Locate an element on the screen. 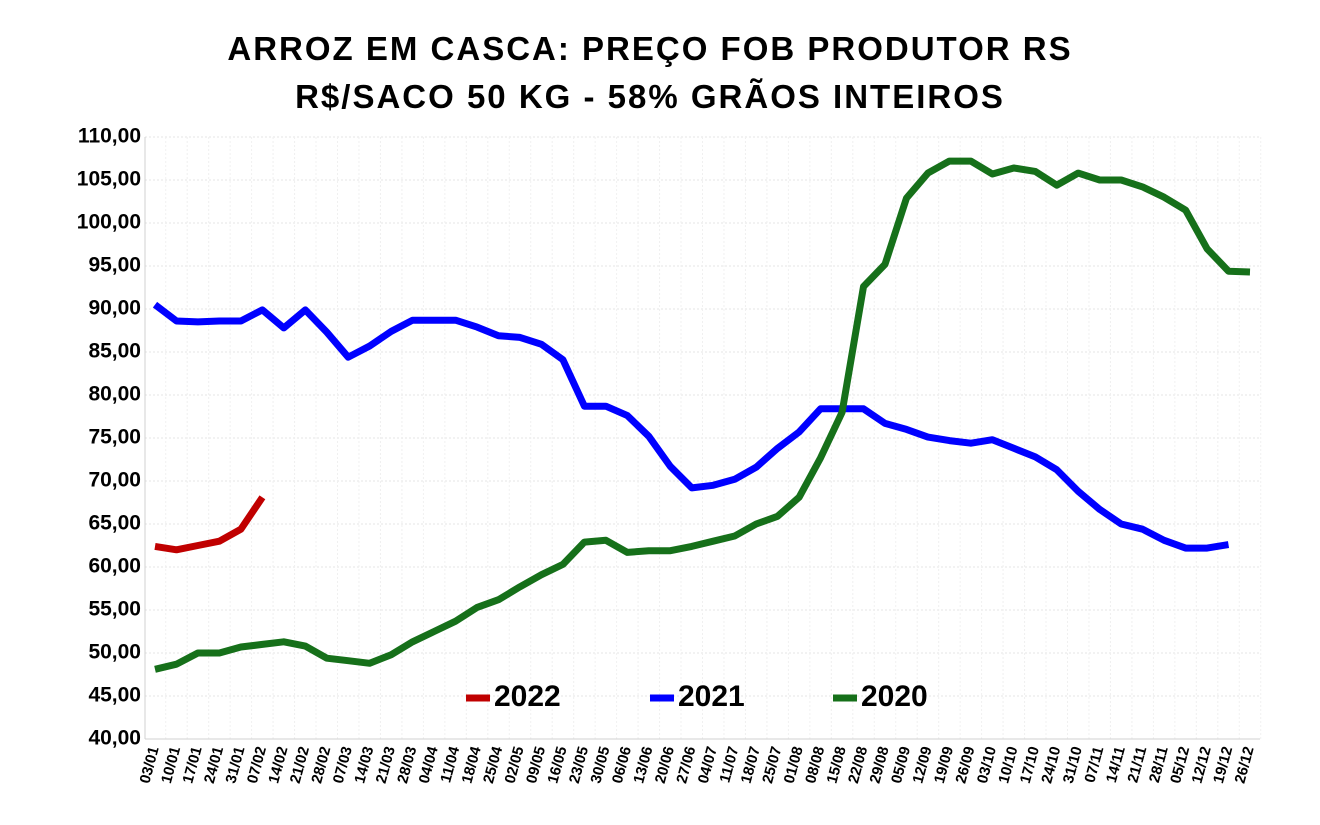  y-tick-label: 65,00 is located at coordinates (114, 523).